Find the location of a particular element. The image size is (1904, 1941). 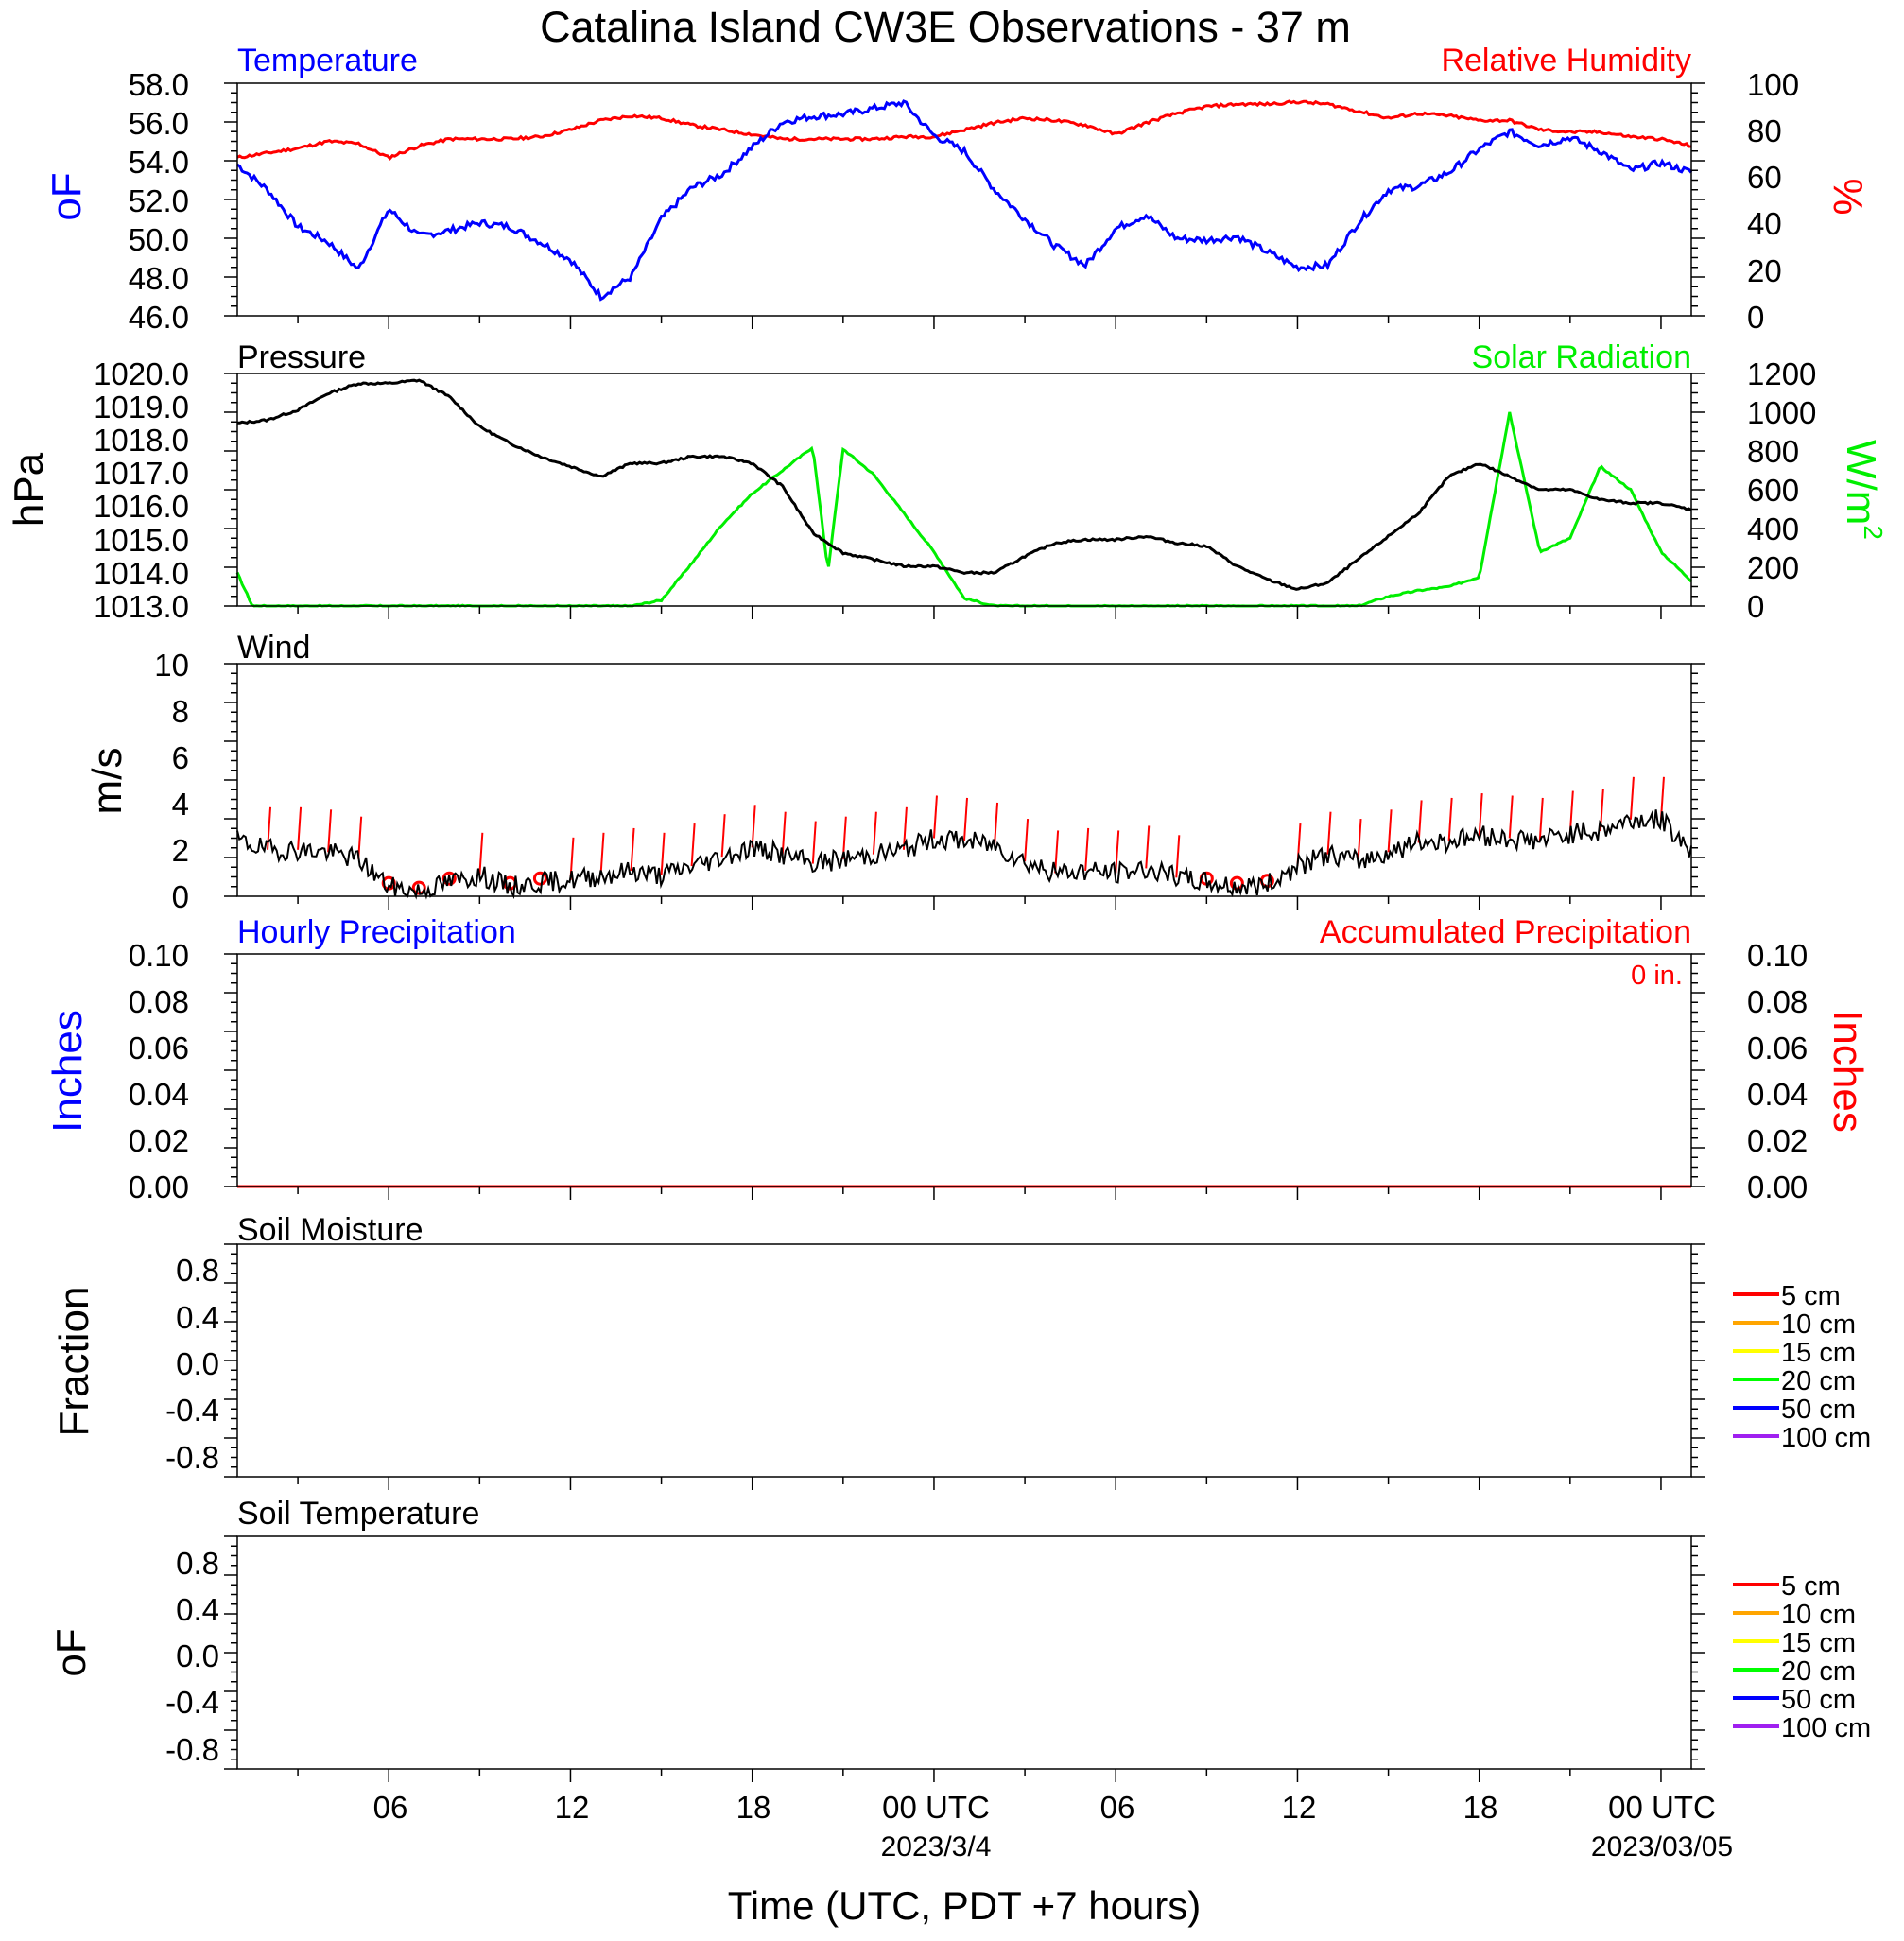

y-tick-label: 20 is located at coordinates (1764, 271).